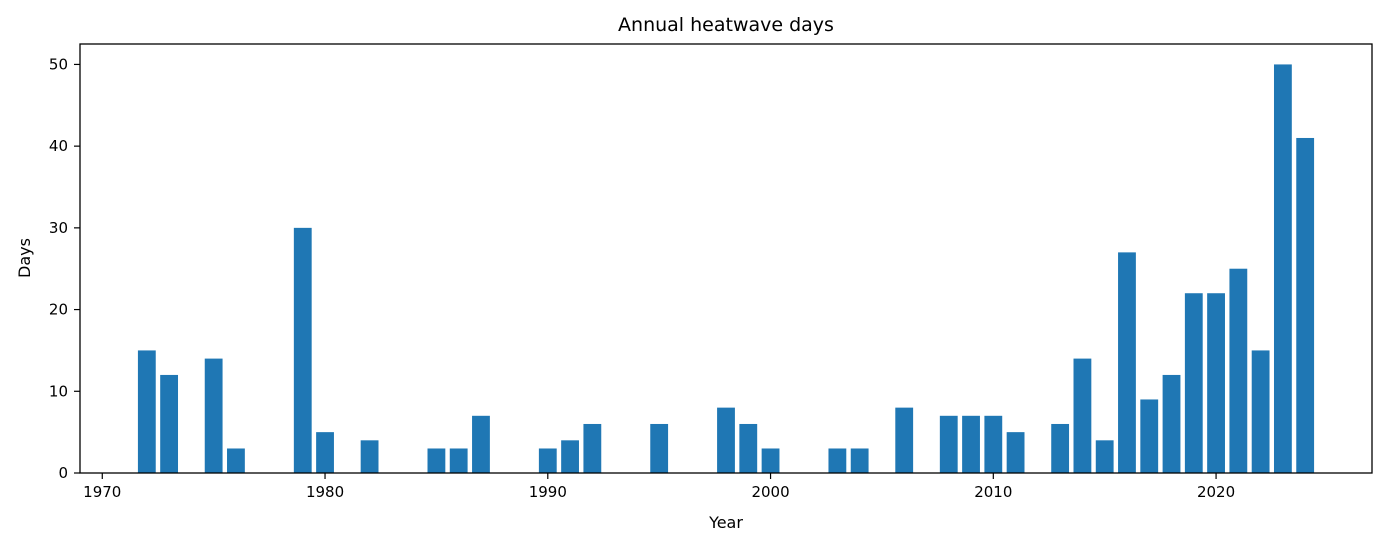  I want to click on bar-2014, so click(1082, 415).